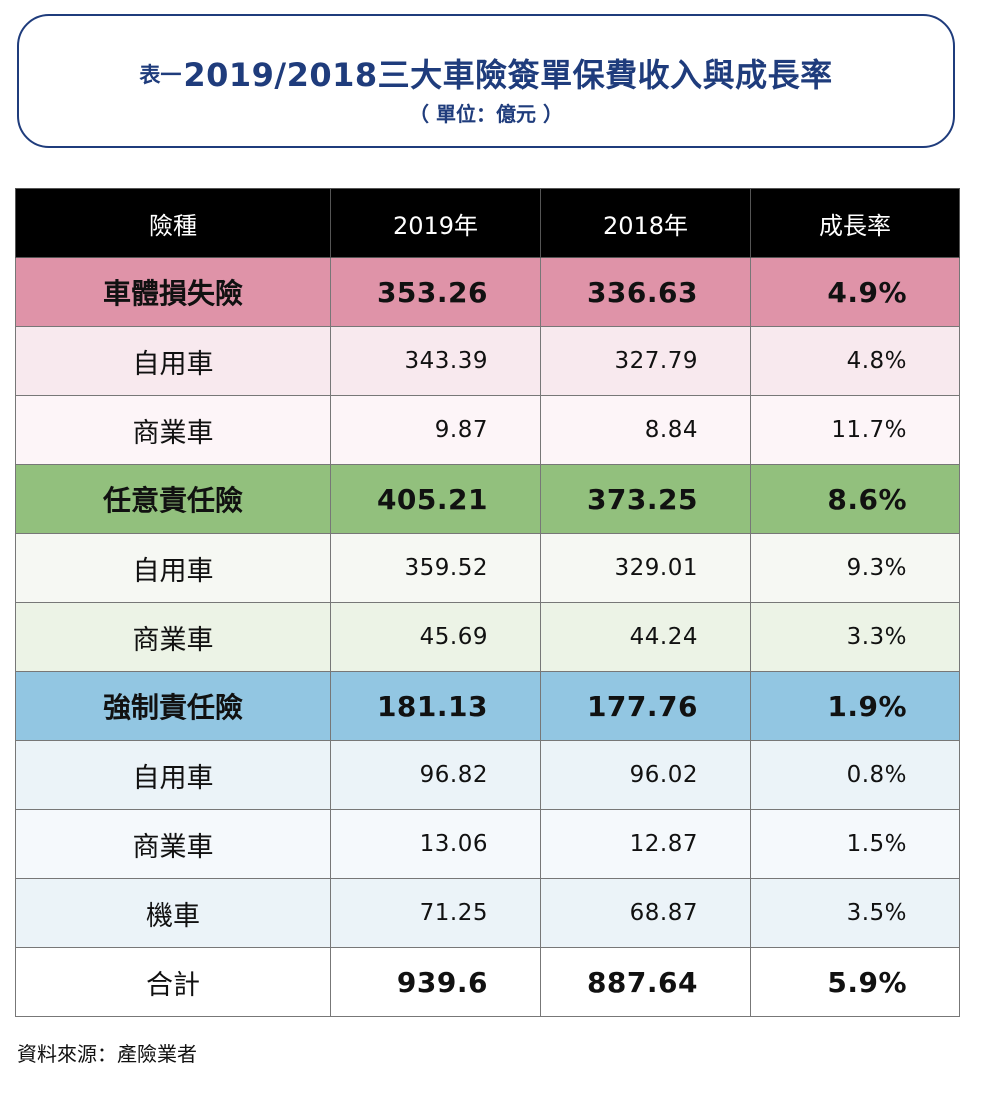  What do you see at coordinates (435, 499) in the screenshot?
I see `cell-2019-value: 405.21` at bounding box center [435, 499].